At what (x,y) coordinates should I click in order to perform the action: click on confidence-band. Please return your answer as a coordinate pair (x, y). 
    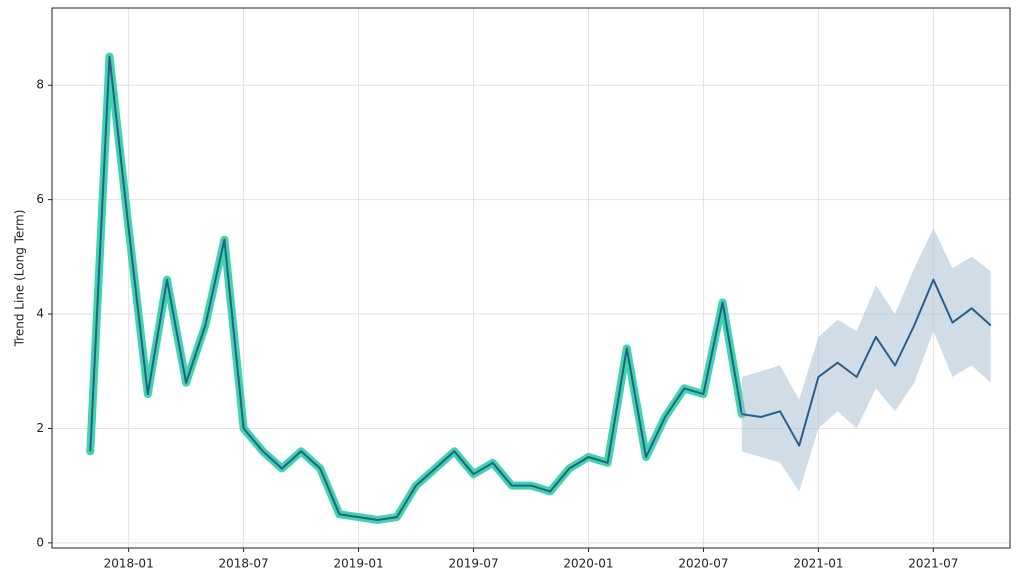
    Looking at the image, I should click on (866, 360).